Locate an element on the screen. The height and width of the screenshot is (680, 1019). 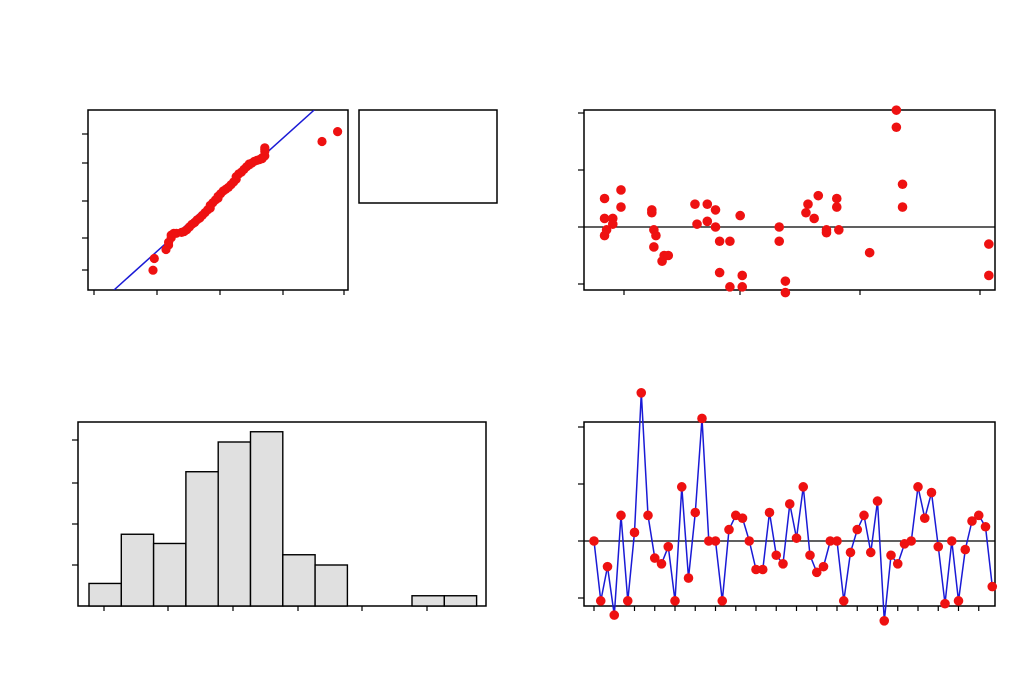
normal-probability-plot is located at coordinates (215, 202).